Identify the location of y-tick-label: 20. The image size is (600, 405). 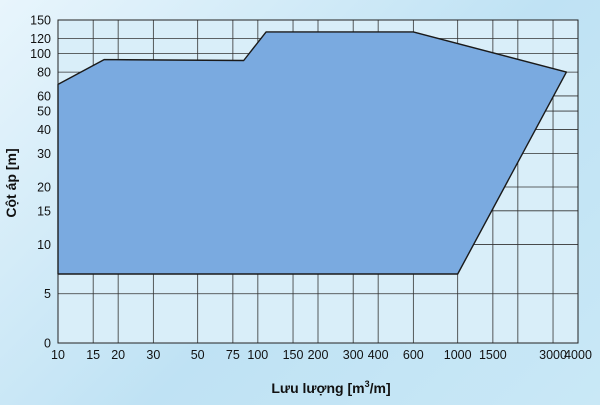
(44, 187).